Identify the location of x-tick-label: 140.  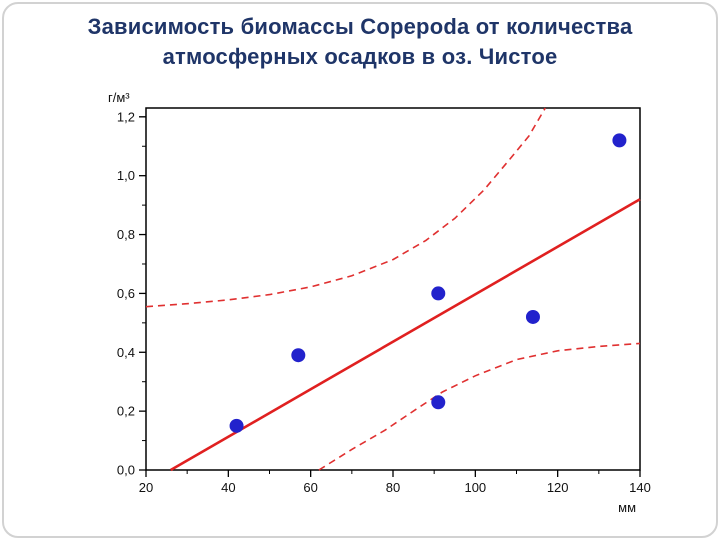
(640, 487).